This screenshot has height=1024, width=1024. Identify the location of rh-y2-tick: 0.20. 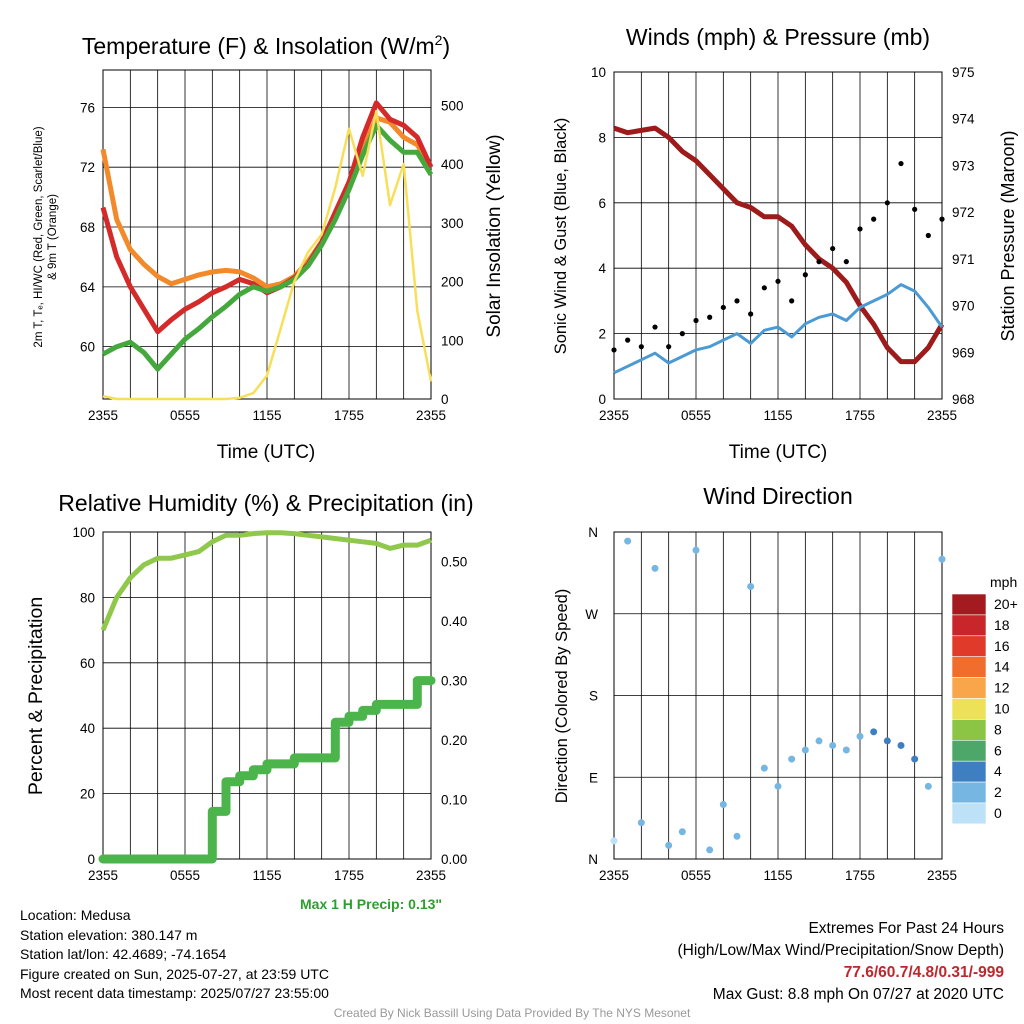
(454, 740).